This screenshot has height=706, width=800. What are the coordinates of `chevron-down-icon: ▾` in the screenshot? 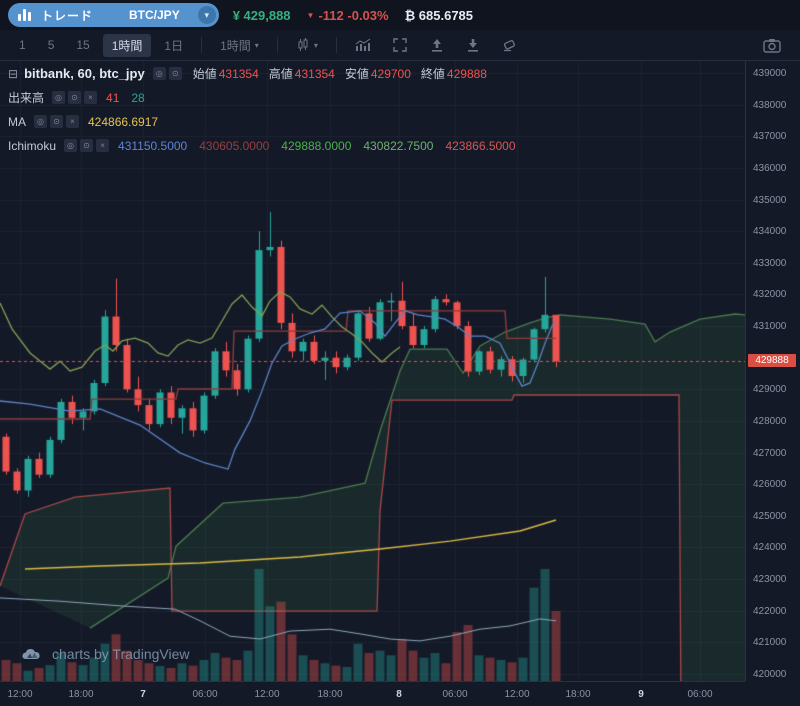 It's located at (206, 15).